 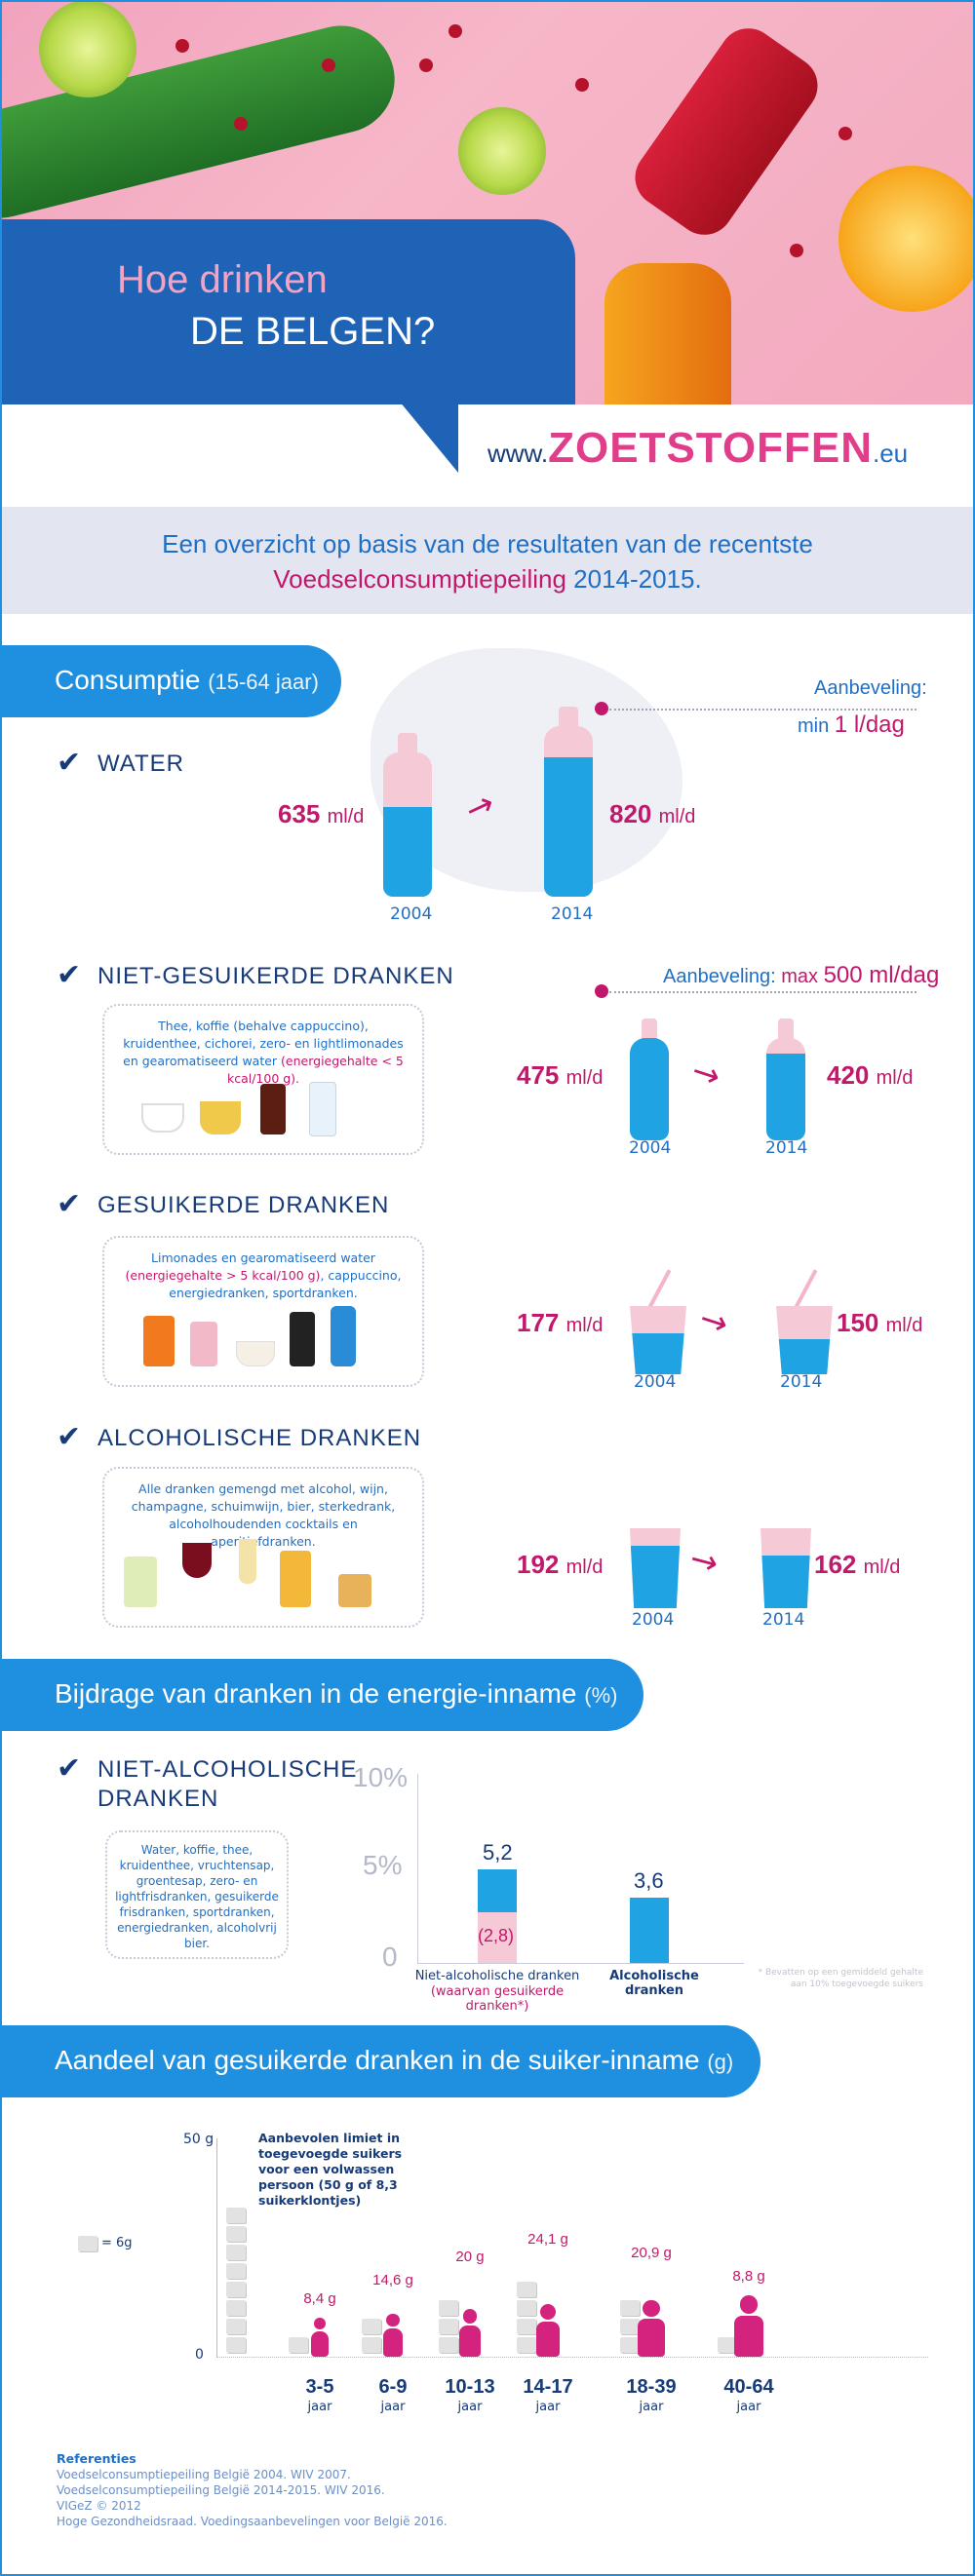 What do you see at coordinates (651, 2387) in the screenshot?
I see `age-label: 18-39` at bounding box center [651, 2387].